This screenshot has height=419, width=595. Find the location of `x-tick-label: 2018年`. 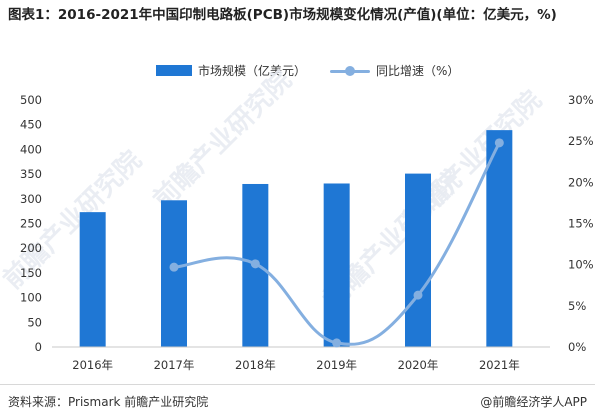

x-tick-label: 2018年 is located at coordinates (255, 365).